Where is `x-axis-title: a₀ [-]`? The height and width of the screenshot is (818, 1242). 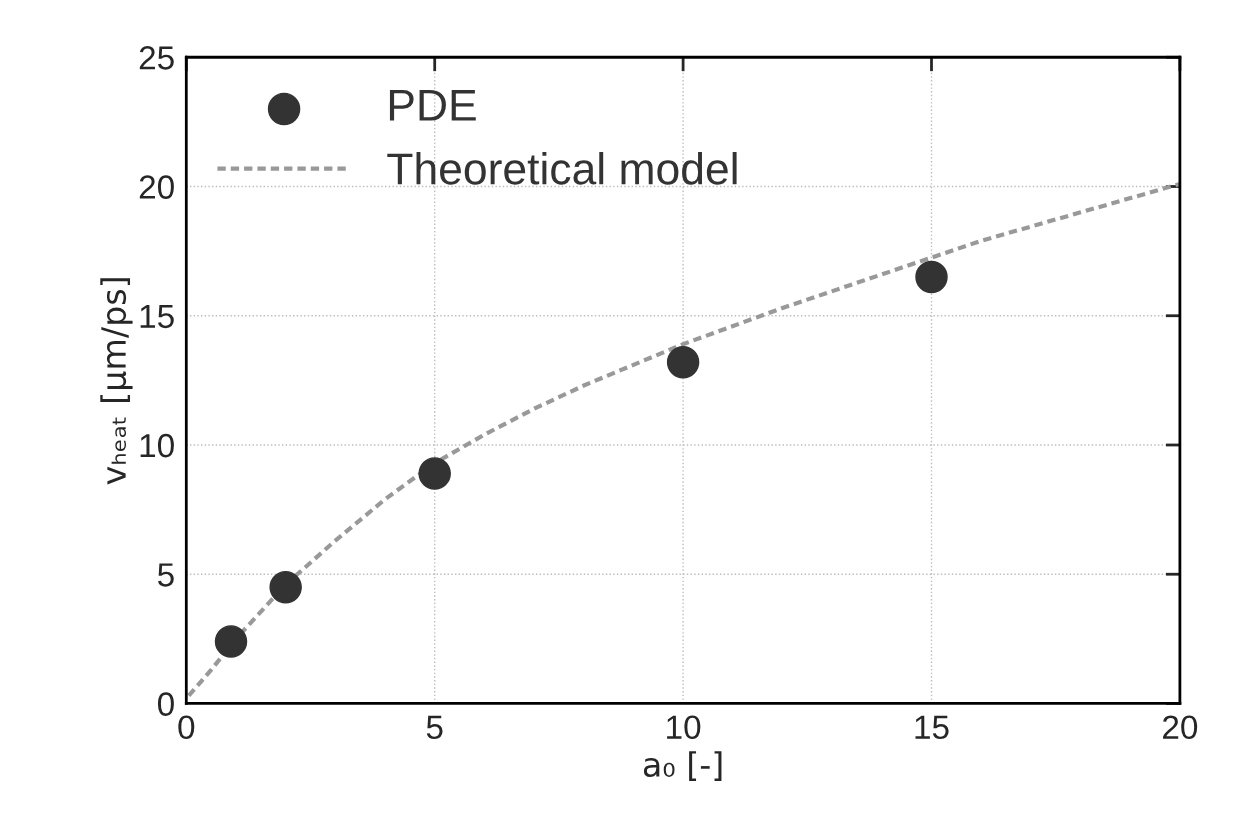
x-axis-title: a₀ [-] is located at coordinates (682, 766).